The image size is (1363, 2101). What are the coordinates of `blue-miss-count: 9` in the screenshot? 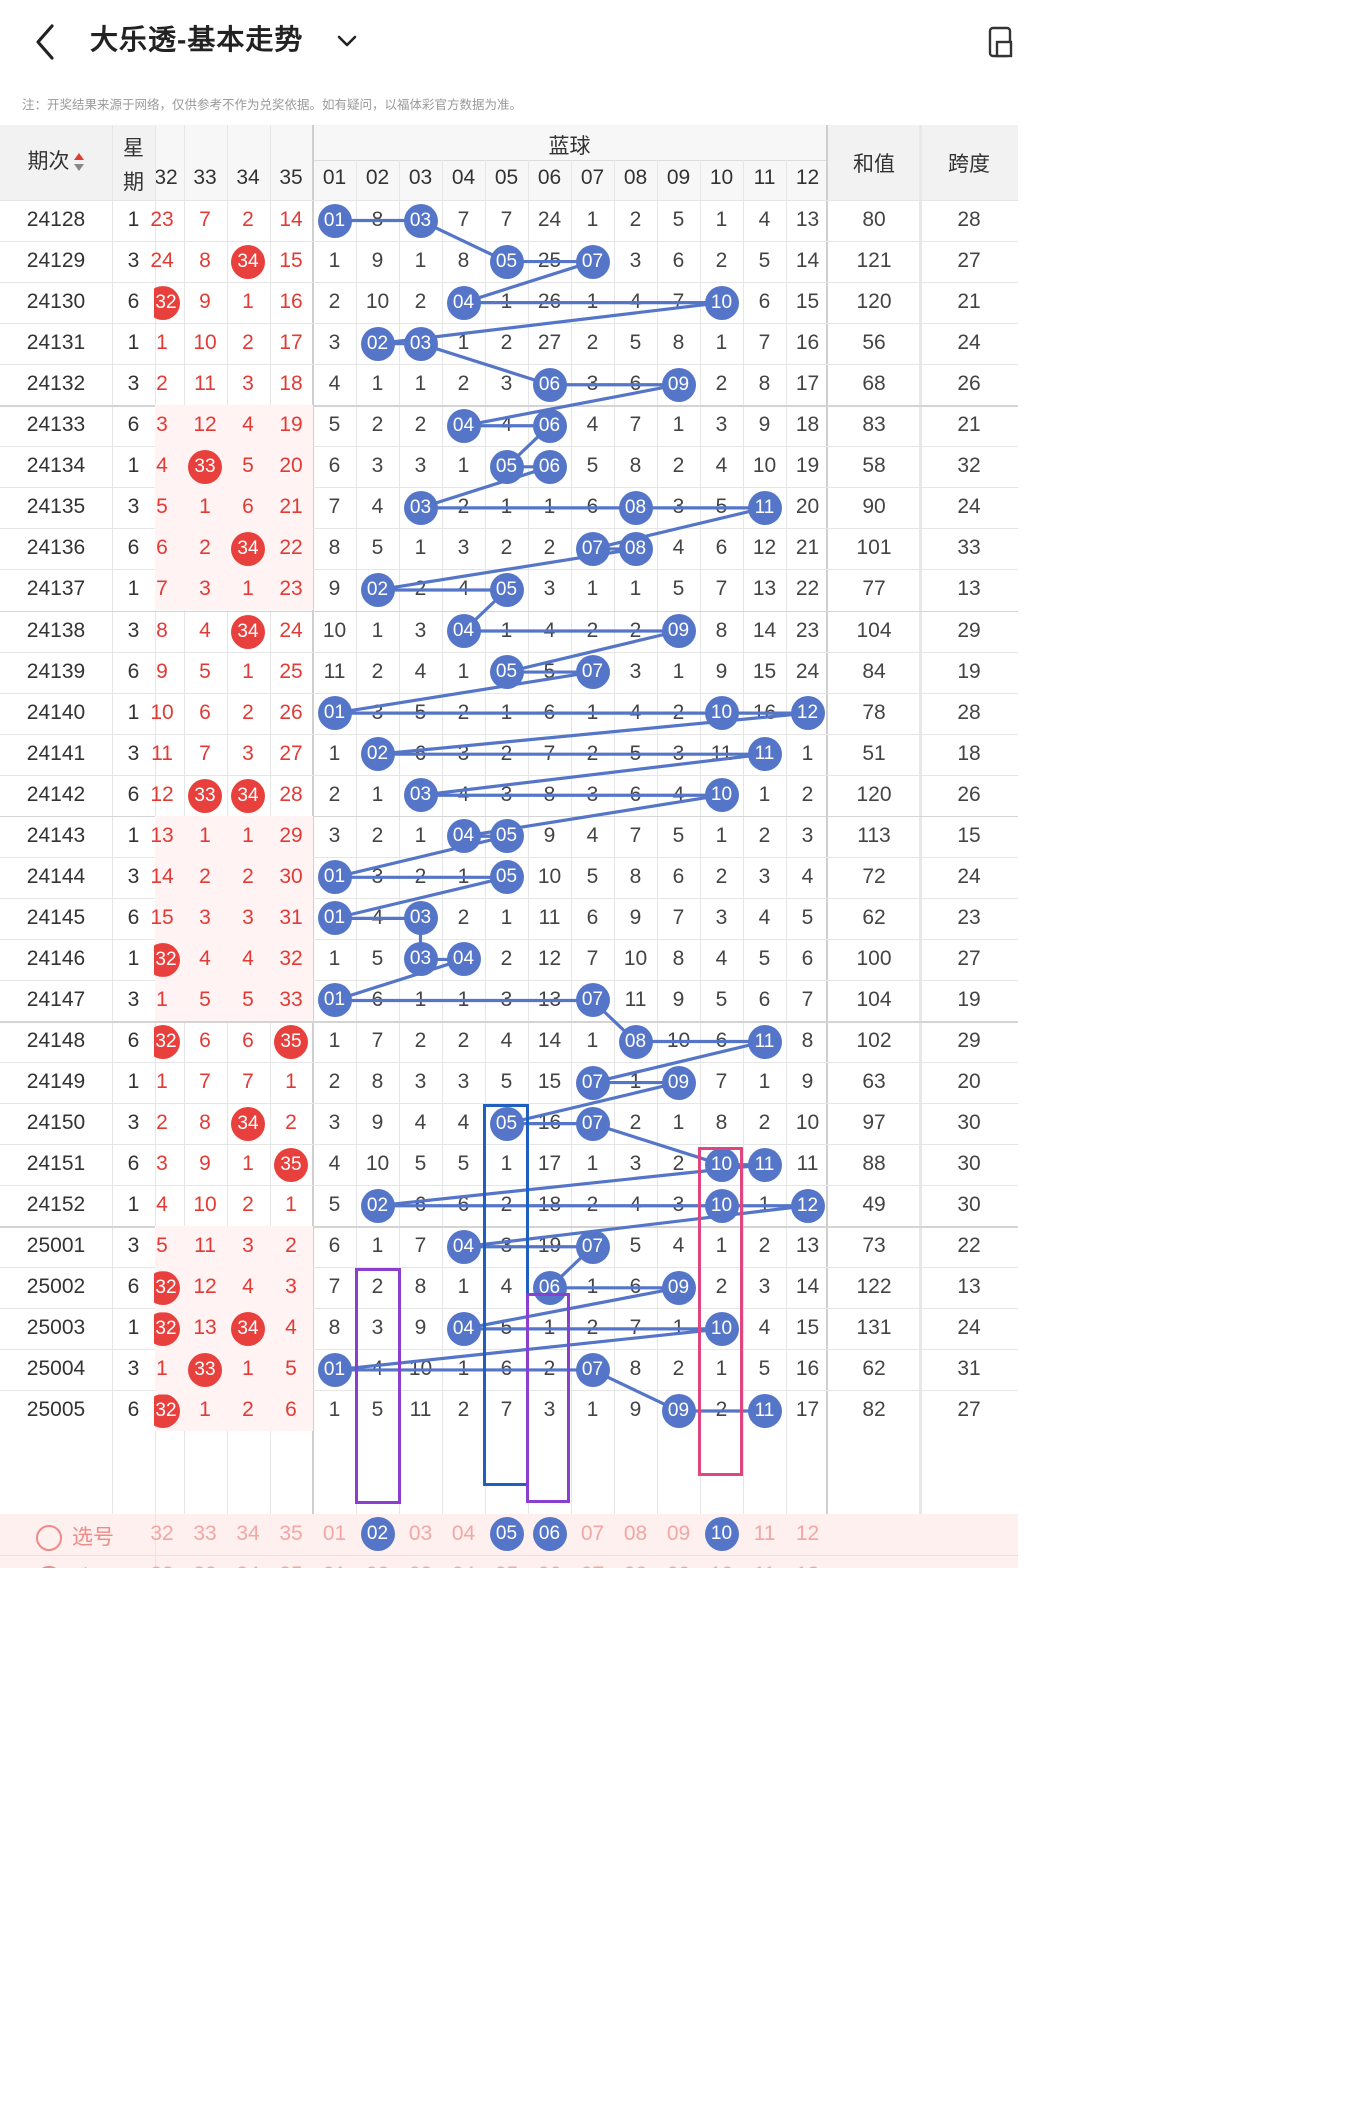 It's located at (721, 671).